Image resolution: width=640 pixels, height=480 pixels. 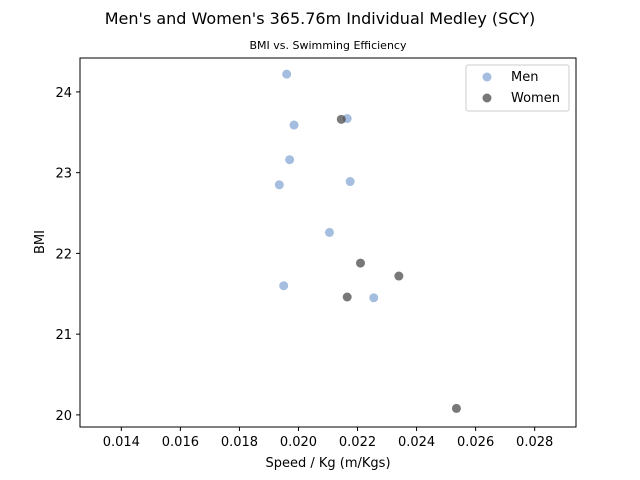 What do you see at coordinates (63, 335) in the screenshot?
I see `y-tick-label: 21` at bounding box center [63, 335].